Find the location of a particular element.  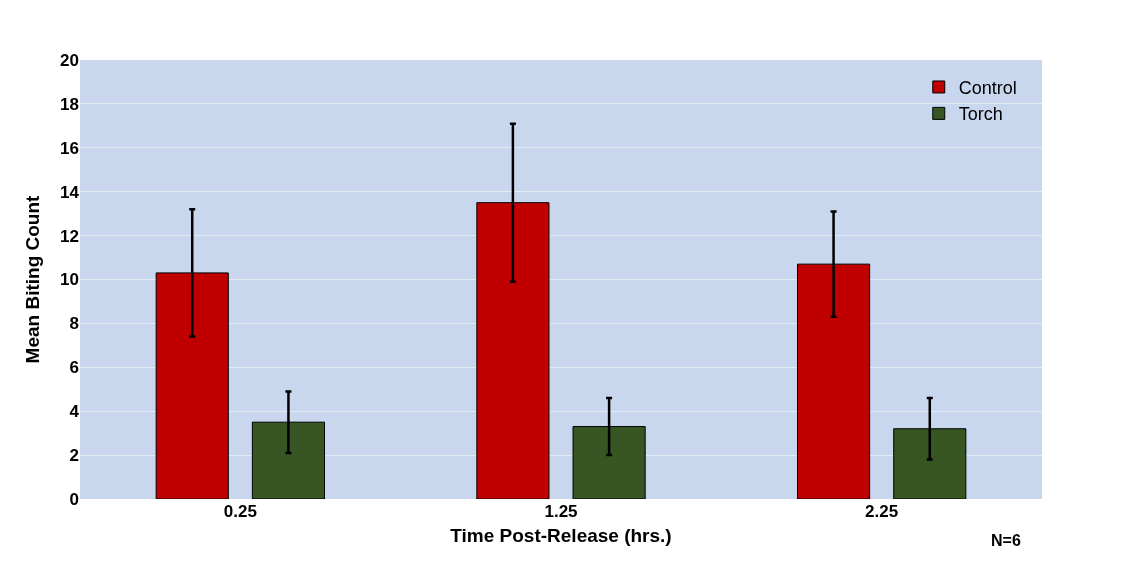

legend-label: Control is located at coordinates (987, 88).